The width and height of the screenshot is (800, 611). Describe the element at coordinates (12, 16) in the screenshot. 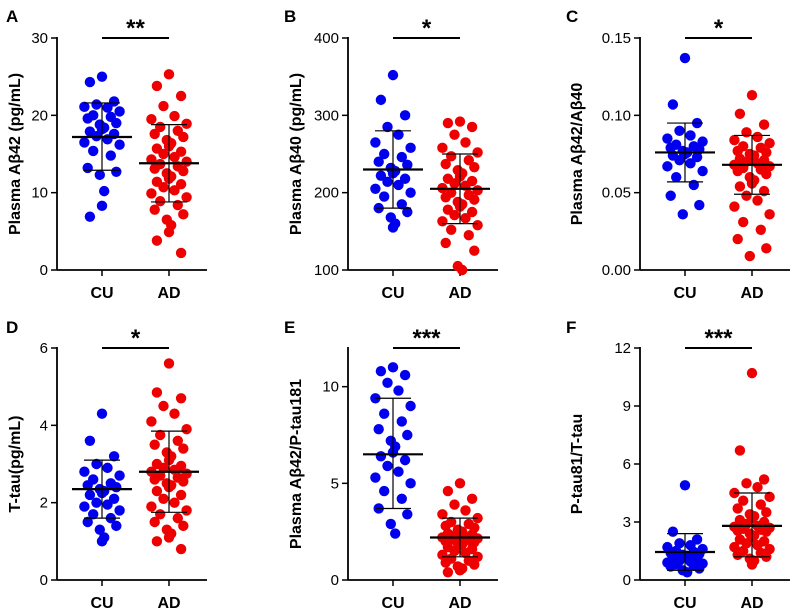

I see `panel-letter: A` at that location.